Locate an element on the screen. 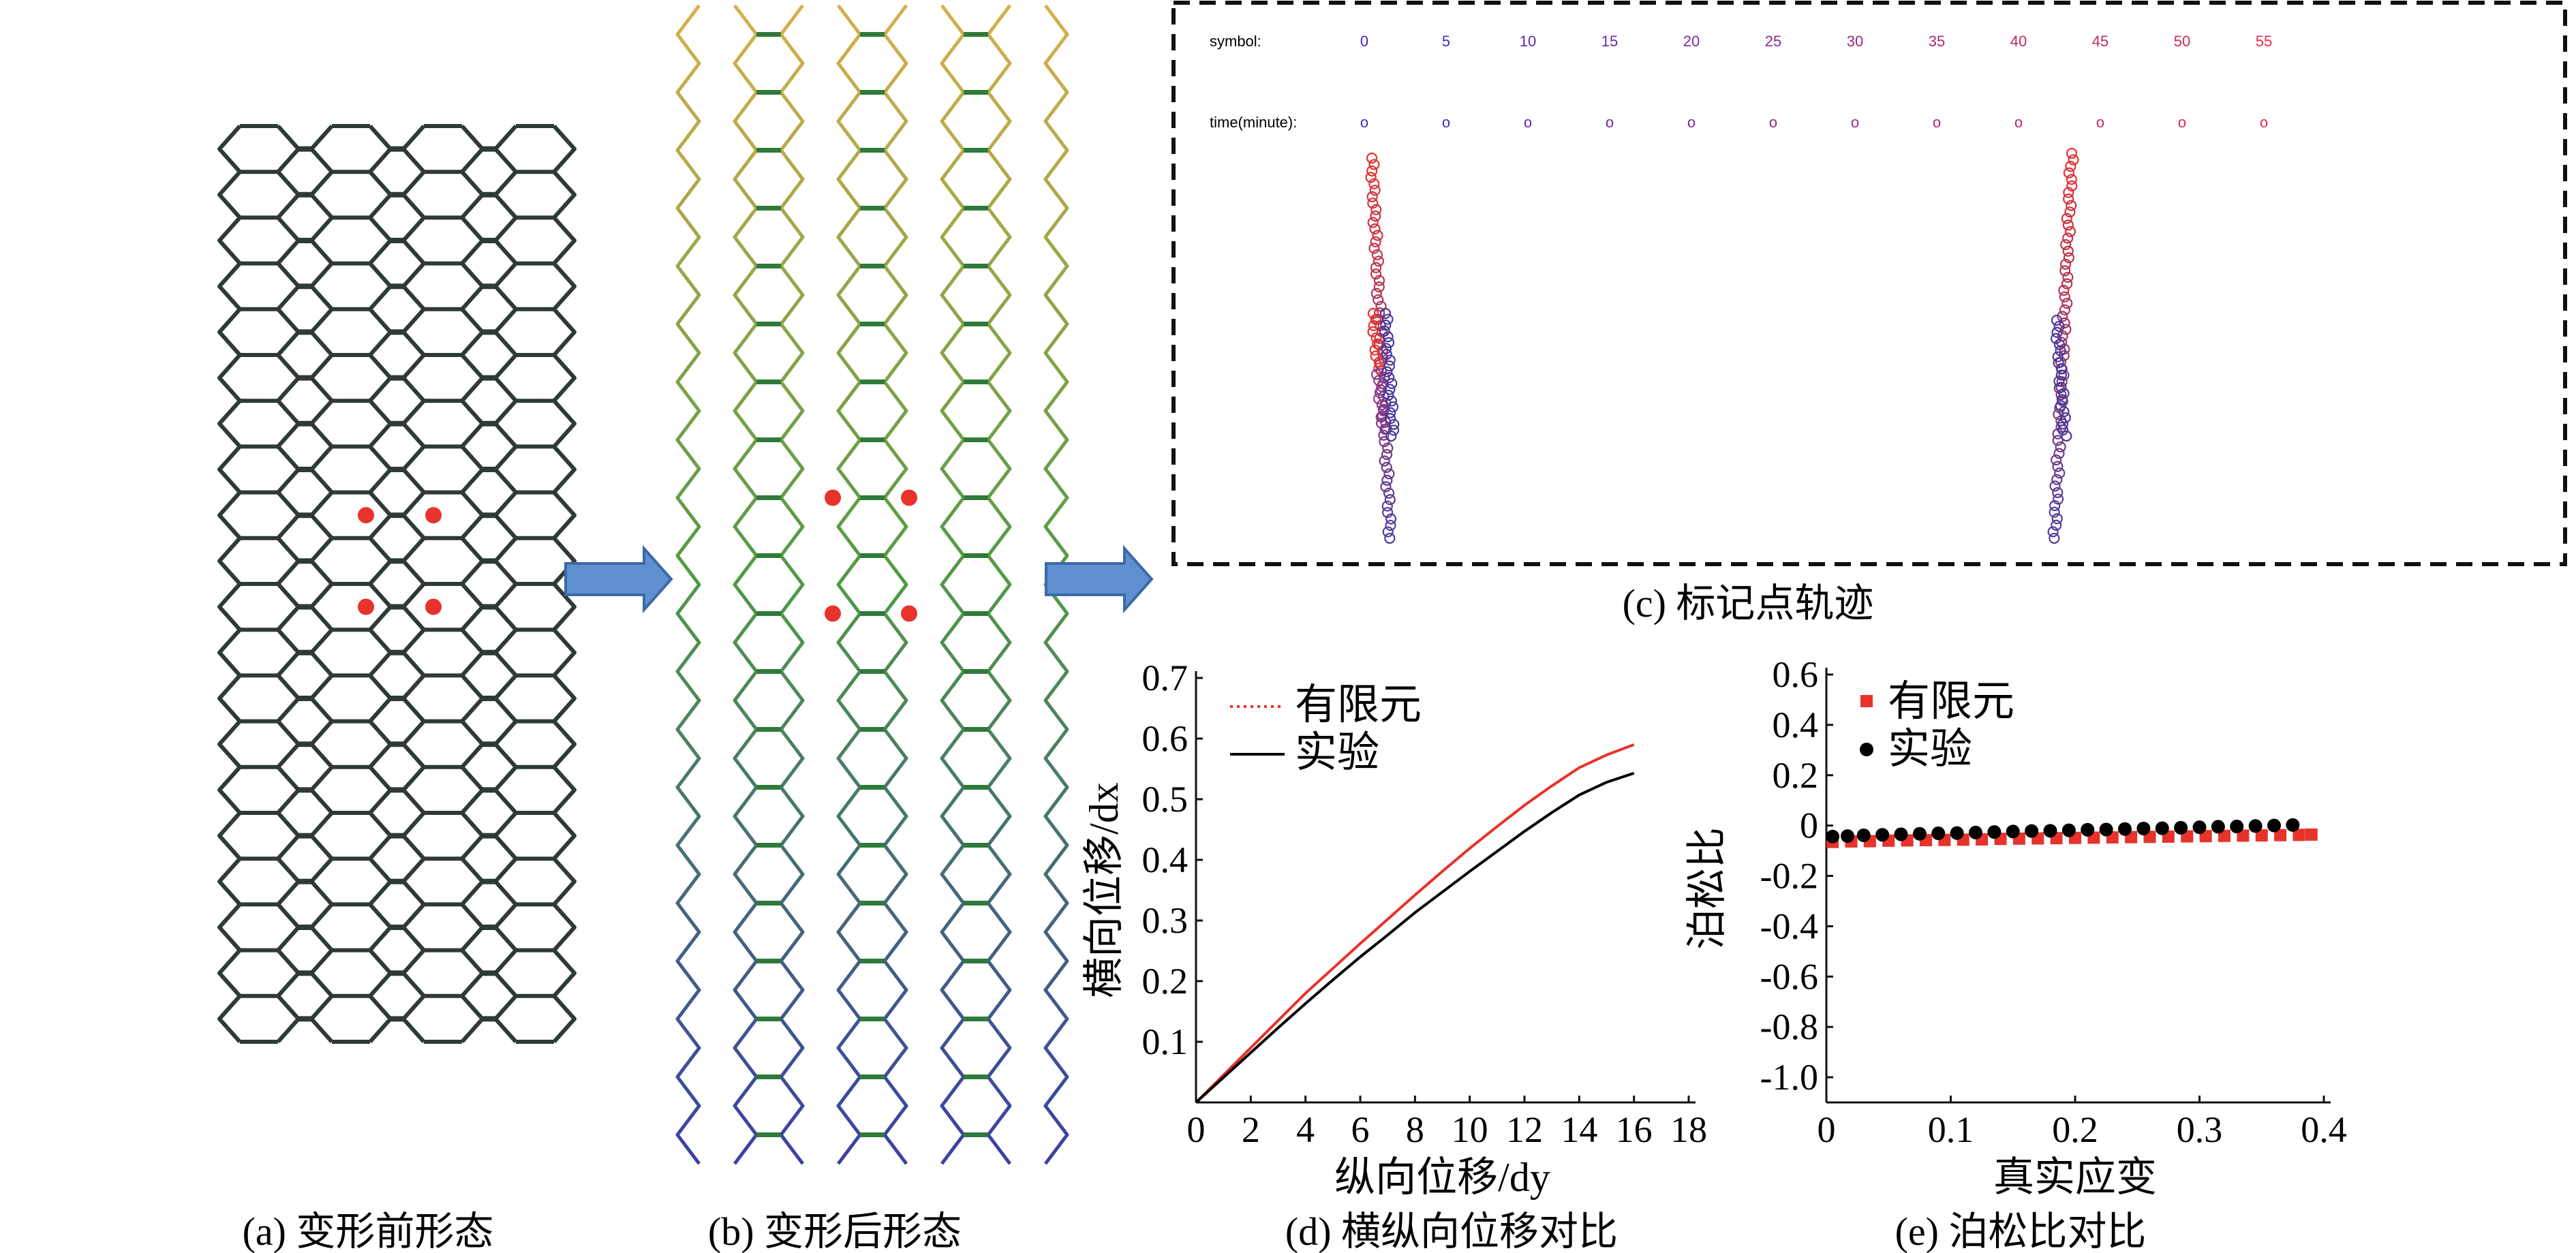  symbol-value: 5 is located at coordinates (1446, 41).